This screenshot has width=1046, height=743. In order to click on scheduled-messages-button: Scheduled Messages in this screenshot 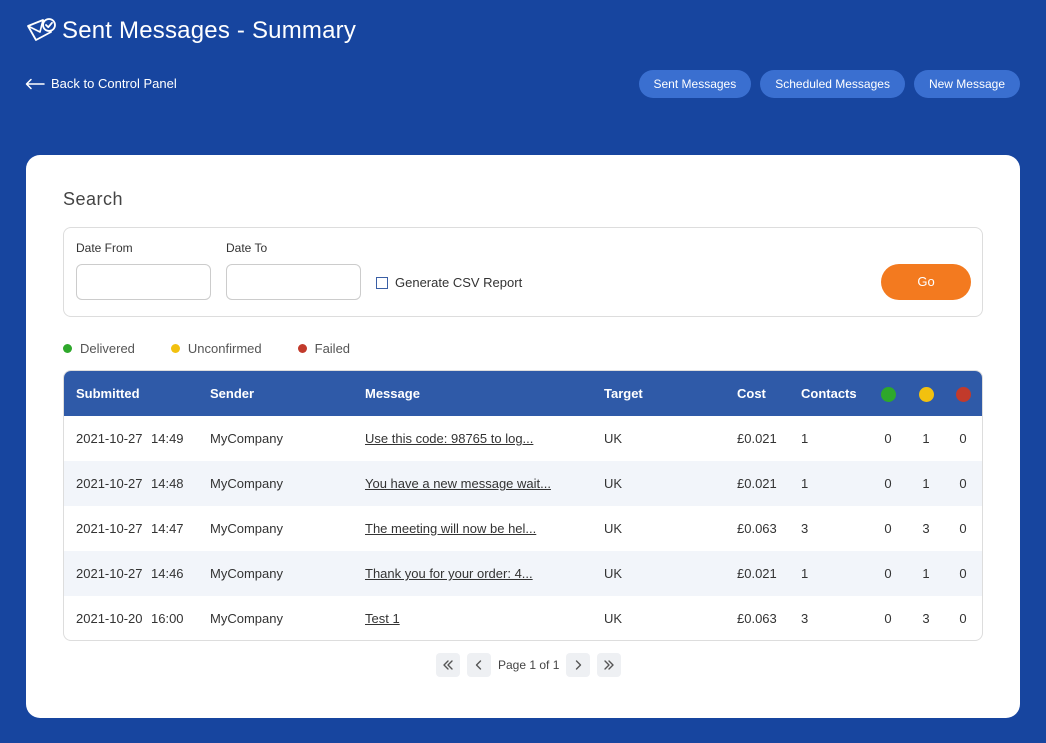, I will do `click(832, 84)`.